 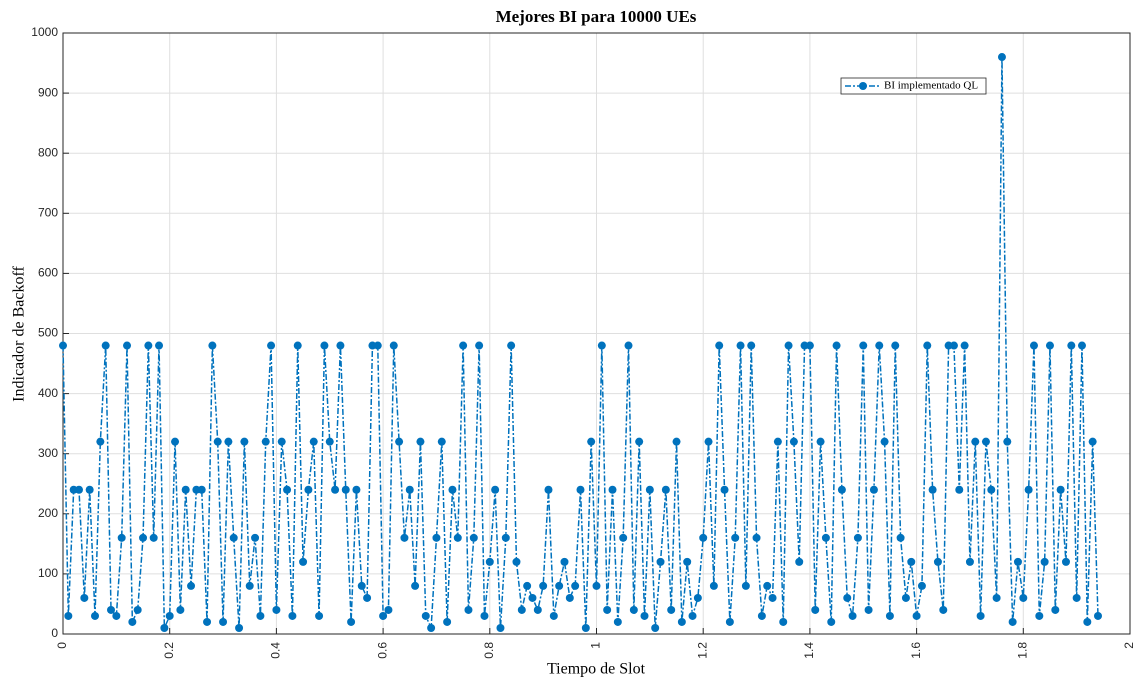 What do you see at coordinates (1022, 650) in the screenshot?
I see `x-tick-label: 1.8` at bounding box center [1022, 650].